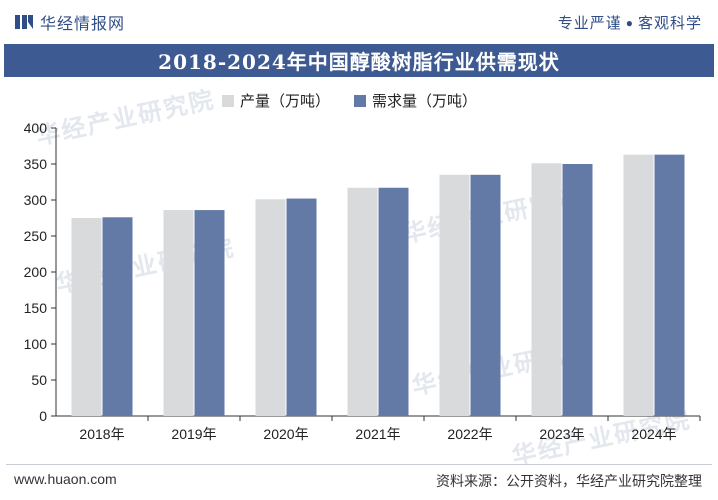 Image resolution: width=718 pixels, height=500 pixels. I want to click on y-tick-label: 300, so click(36, 200).